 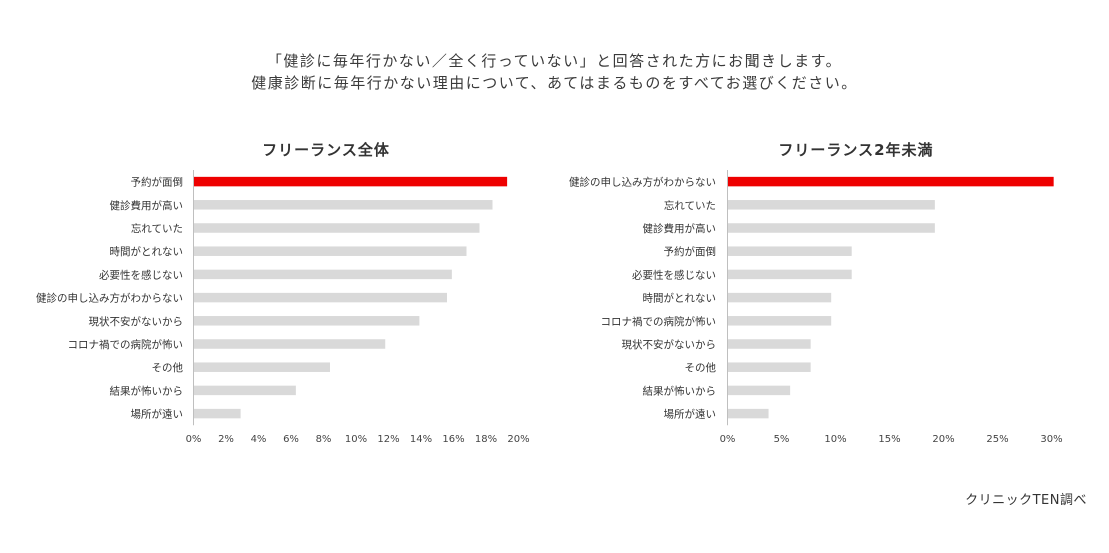 I want to click on x-tick-label: 12%, so click(x=388, y=439).